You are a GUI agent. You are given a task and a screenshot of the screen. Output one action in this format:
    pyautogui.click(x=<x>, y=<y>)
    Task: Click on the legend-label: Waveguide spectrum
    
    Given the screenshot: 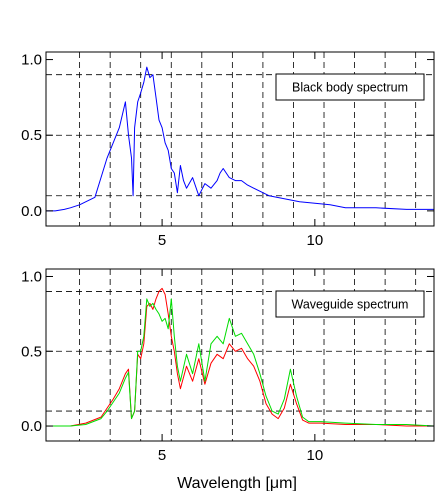 What is the action you would take?
    pyautogui.click(x=350, y=305)
    